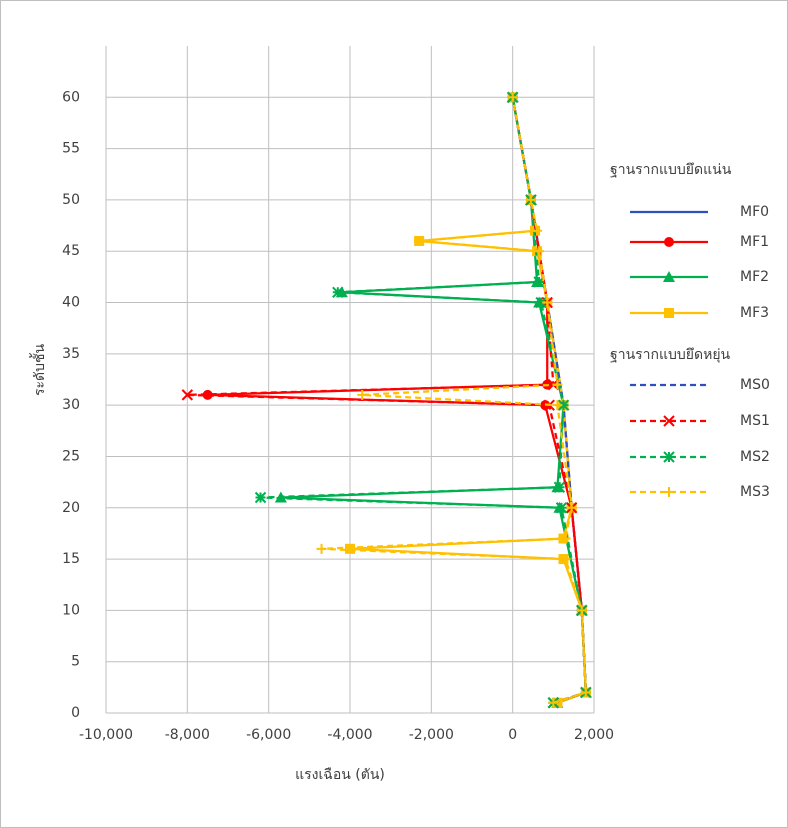 This screenshot has height=828, width=788. I want to click on legend-label: MF2, so click(754, 277).